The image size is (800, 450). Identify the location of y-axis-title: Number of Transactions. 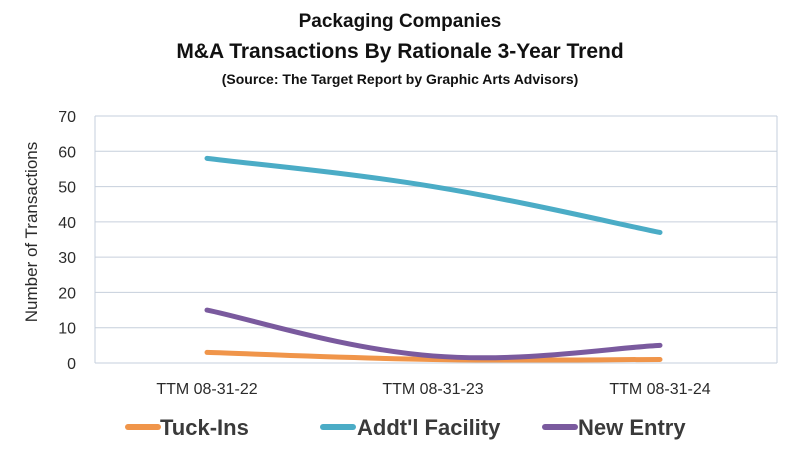
(31, 232).